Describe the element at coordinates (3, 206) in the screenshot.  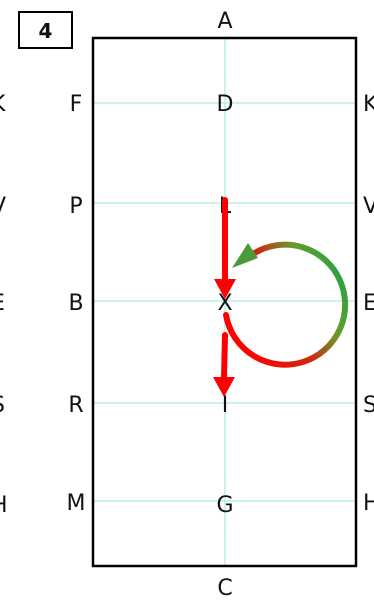
I see `letter-left-cut-2: V` at that location.